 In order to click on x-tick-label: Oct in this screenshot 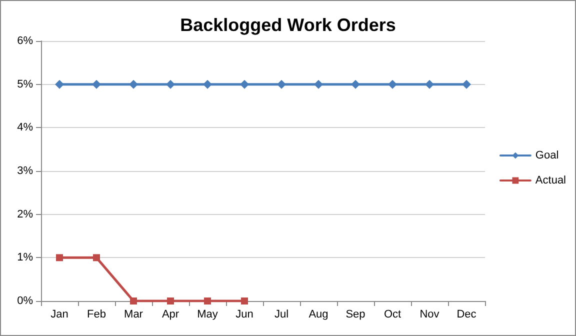, I will do `click(393, 314)`.